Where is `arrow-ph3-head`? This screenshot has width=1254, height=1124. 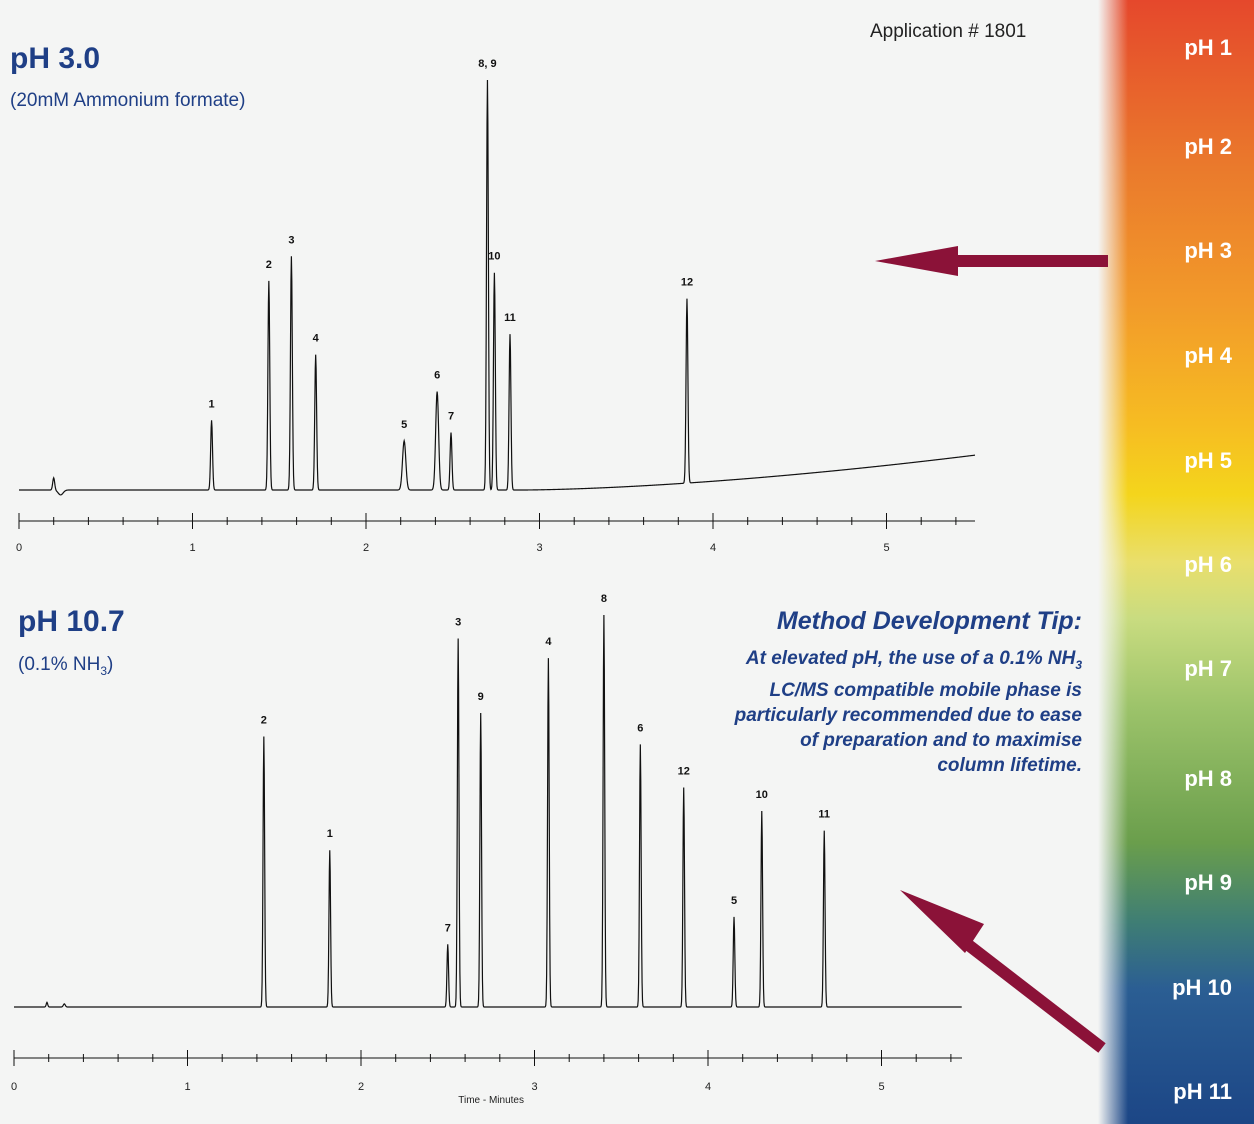
arrow-ph3-head is located at coordinates (916, 261).